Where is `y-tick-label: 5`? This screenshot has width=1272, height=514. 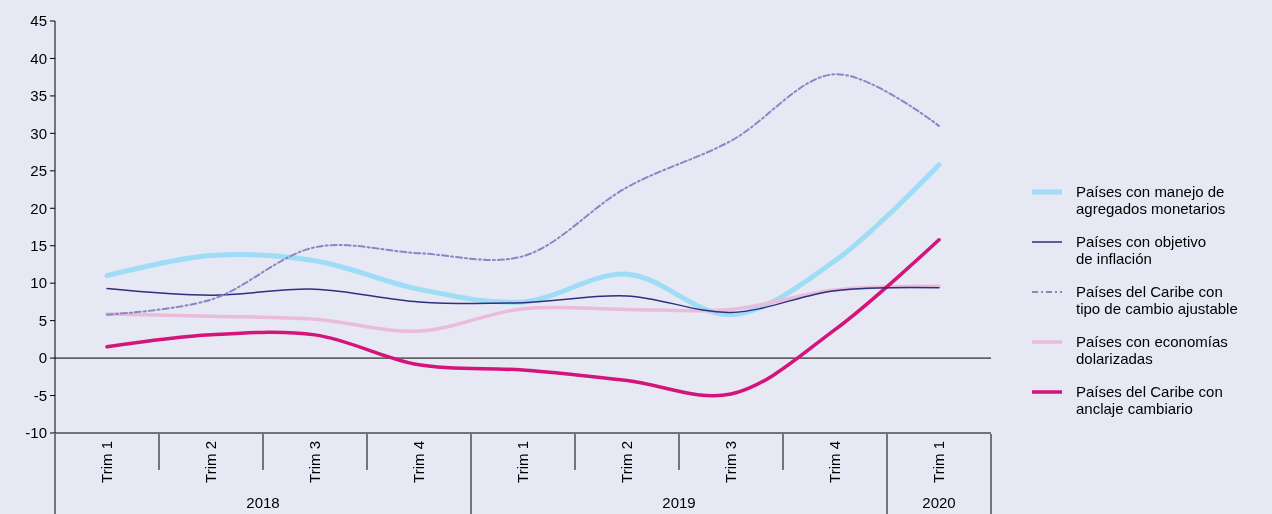 y-tick-label: 5 is located at coordinates (42, 320).